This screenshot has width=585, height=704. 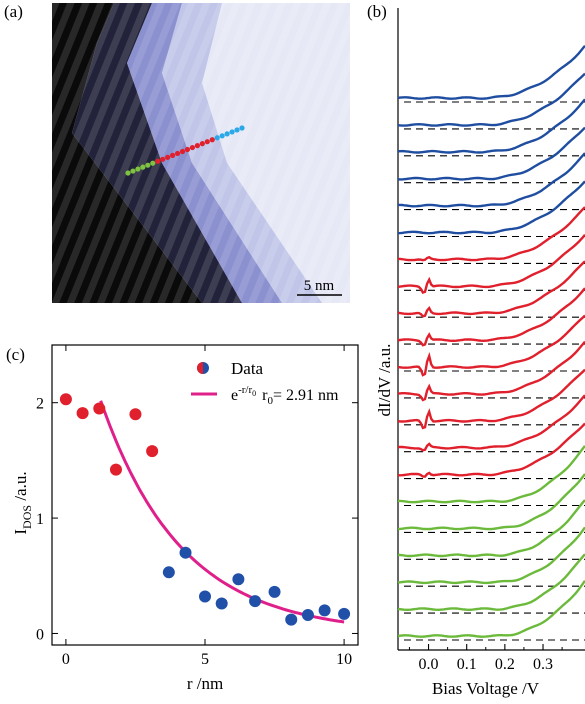 I want to click on decay-y-axis-label-sub: DOS, so click(x=27, y=517).